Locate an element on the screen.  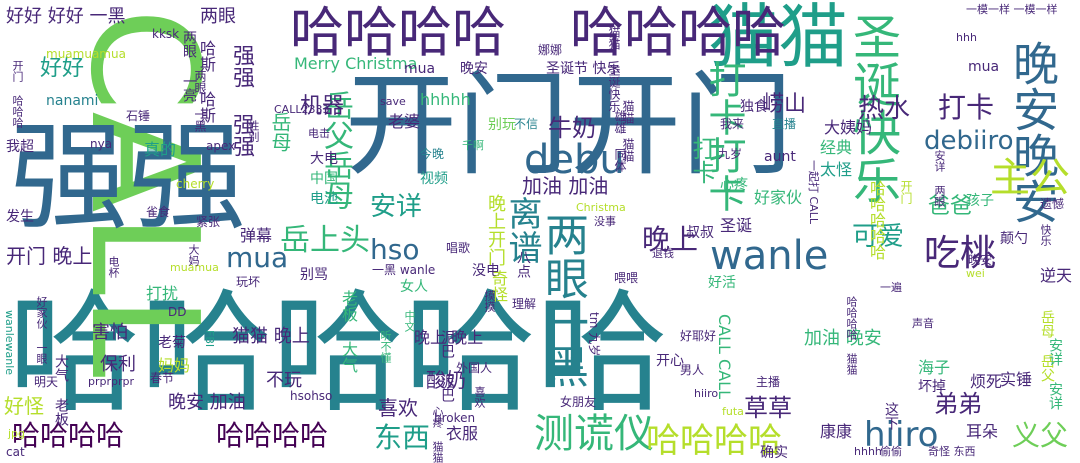
cloud-word: 两眼 一黑 is located at coordinates (200, 101).